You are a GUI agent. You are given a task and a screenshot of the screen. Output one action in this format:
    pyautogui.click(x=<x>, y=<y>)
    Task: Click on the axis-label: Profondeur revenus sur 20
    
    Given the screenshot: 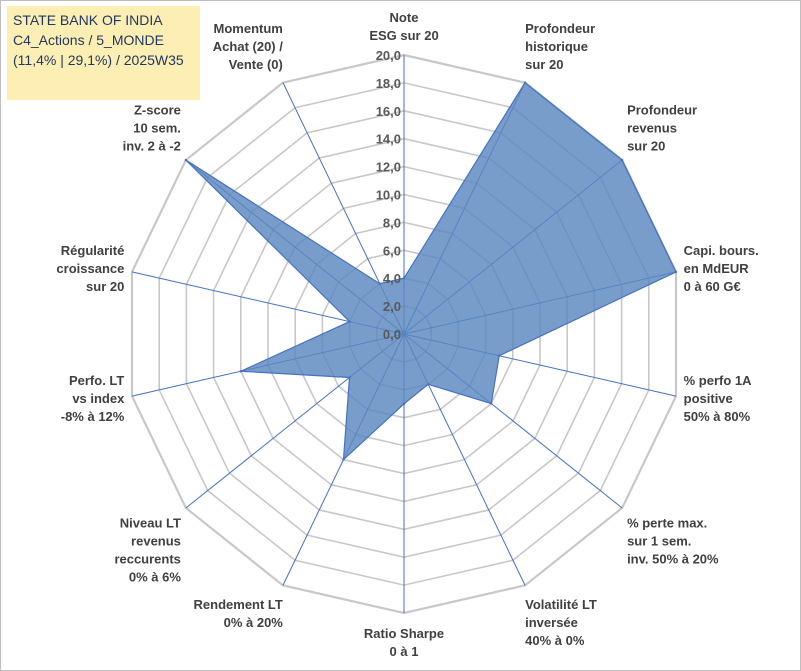 What is the action you would take?
    pyautogui.click(x=662, y=127)
    